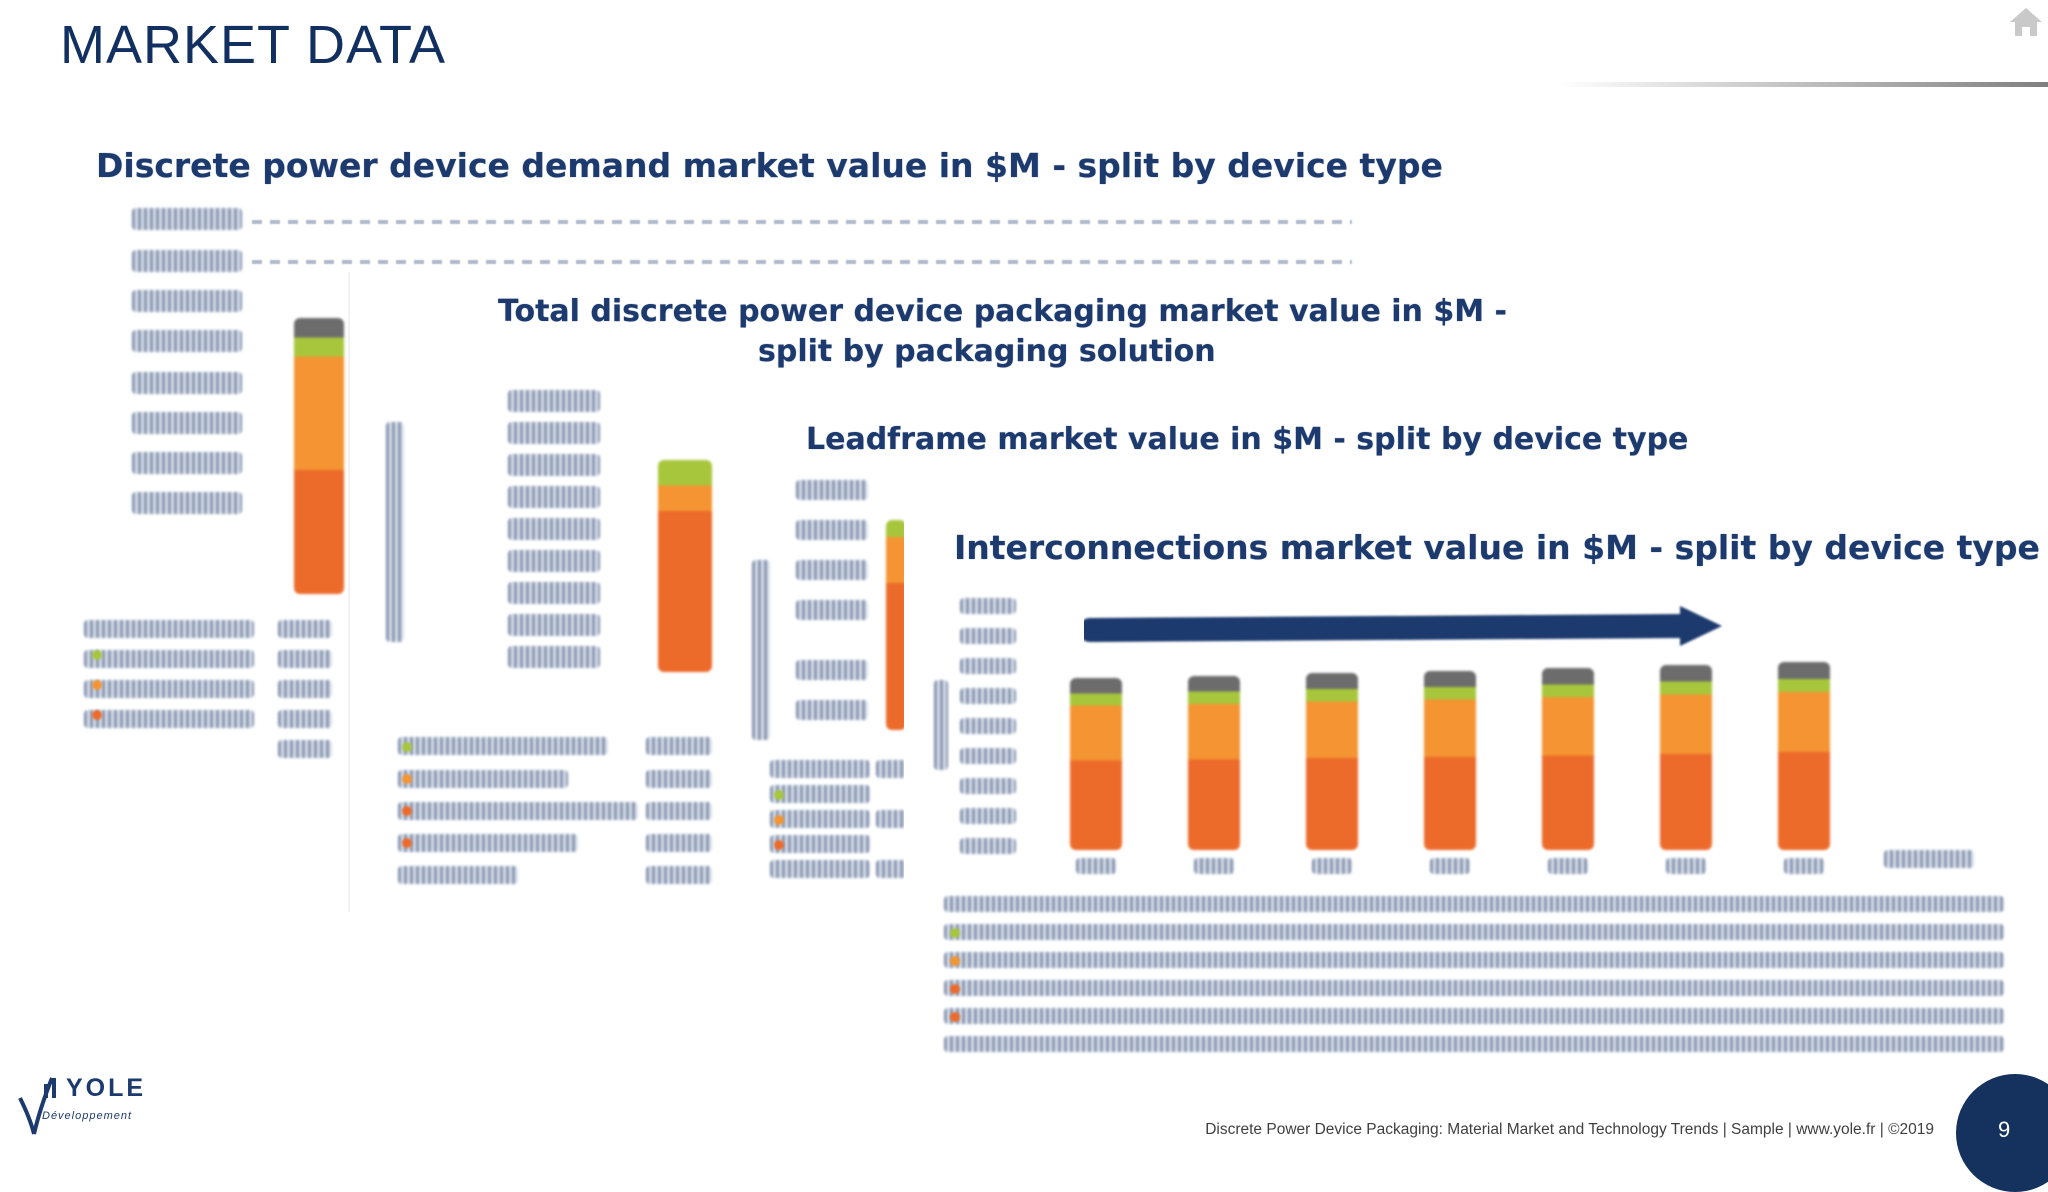 The height and width of the screenshot is (1192, 2048). Describe the element at coordinates (91, 1103) in the screenshot. I see `yole-logo: YOLE Développement` at that location.